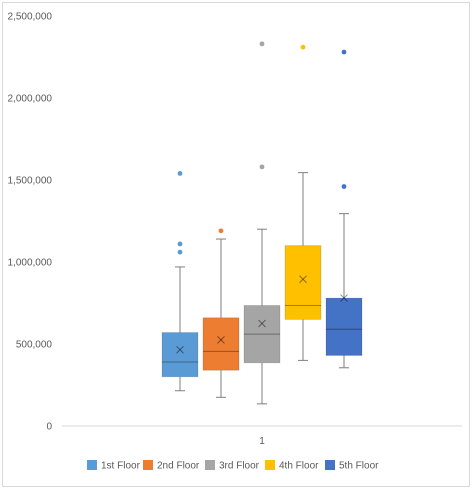  Describe the element at coordinates (34, 345) in the screenshot. I see `y-tick-label: 500,000` at that location.